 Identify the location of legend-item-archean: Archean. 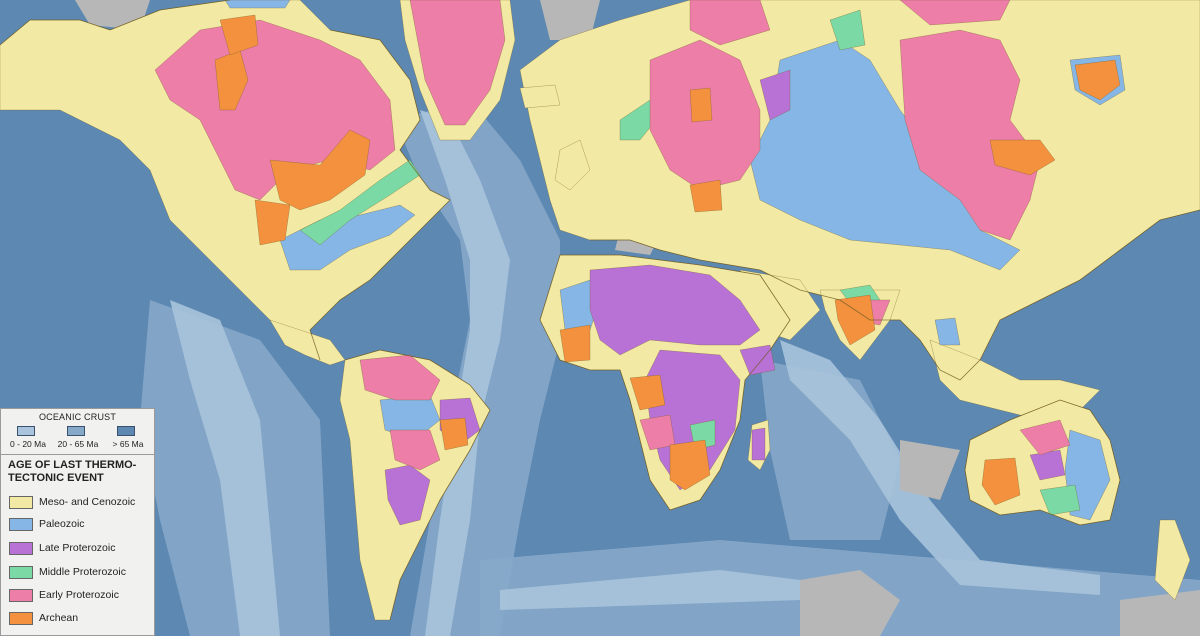
(81, 619).